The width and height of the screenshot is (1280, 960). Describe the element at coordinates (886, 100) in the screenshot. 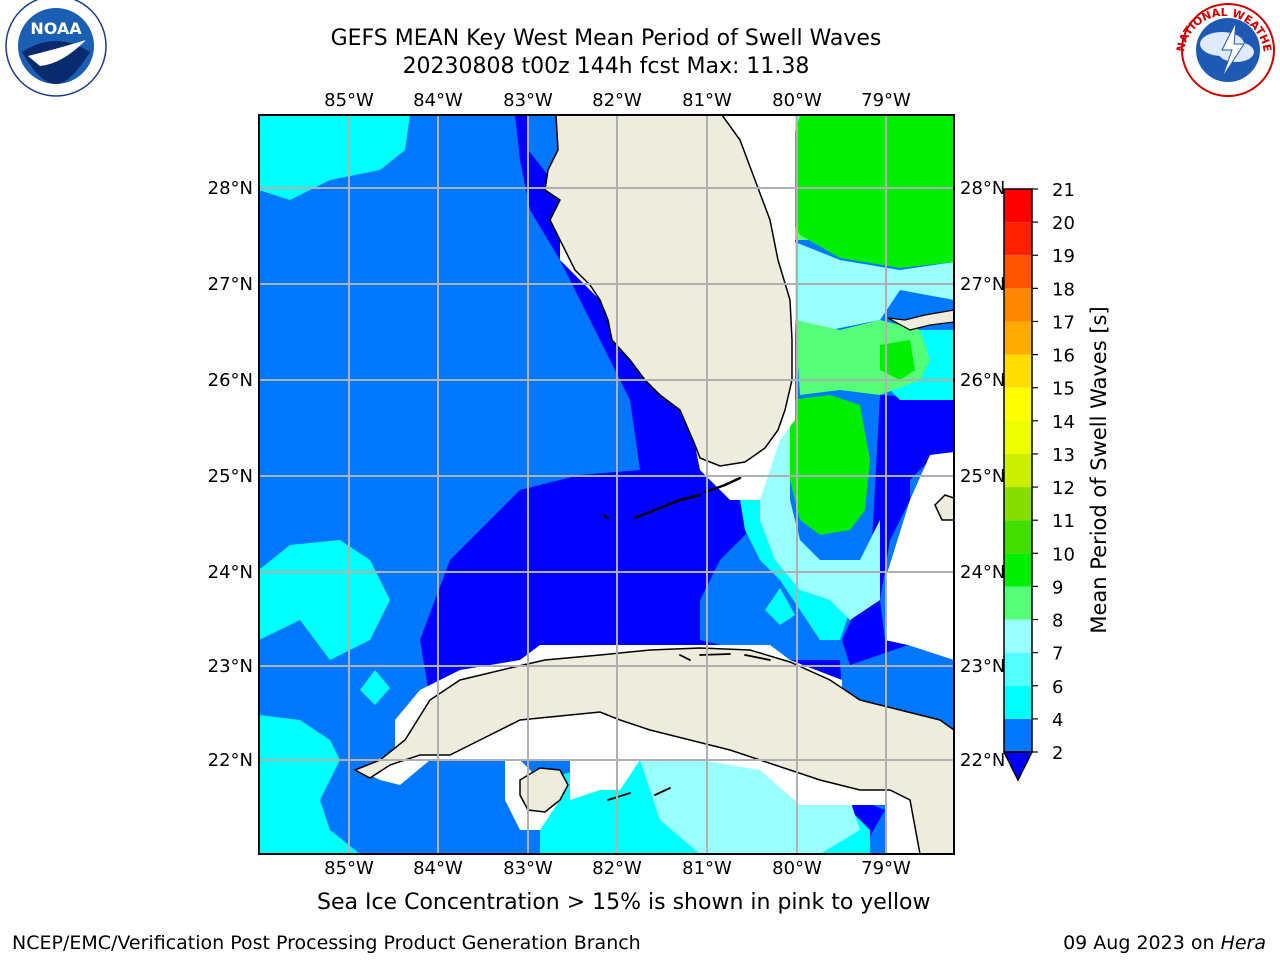

I see `lon-label-top: 79°W` at that location.